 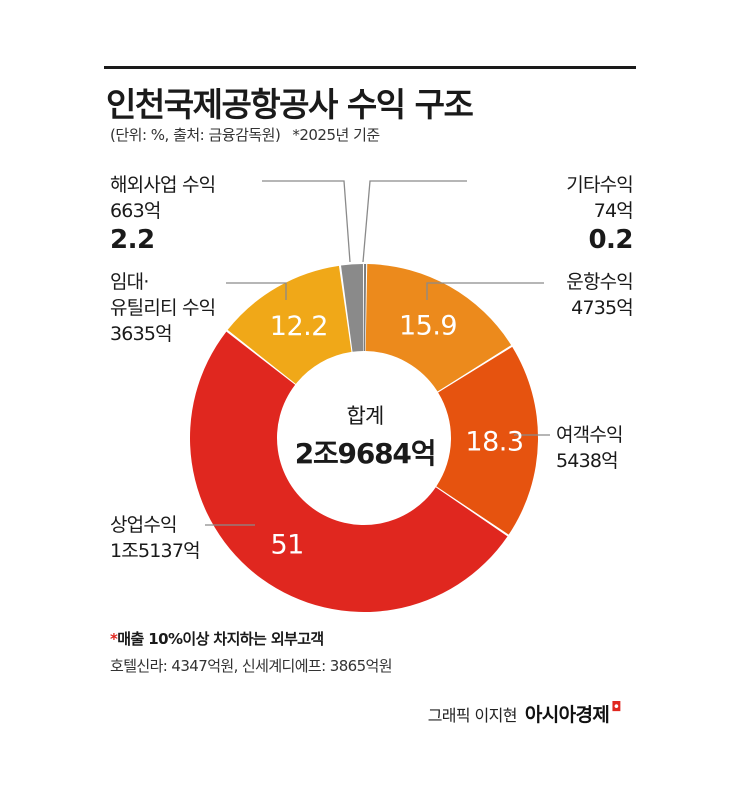 What do you see at coordinates (602, 308) in the screenshot?
I see `label-airport-ops-amount: 4735억` at bounding box center [602, 308].